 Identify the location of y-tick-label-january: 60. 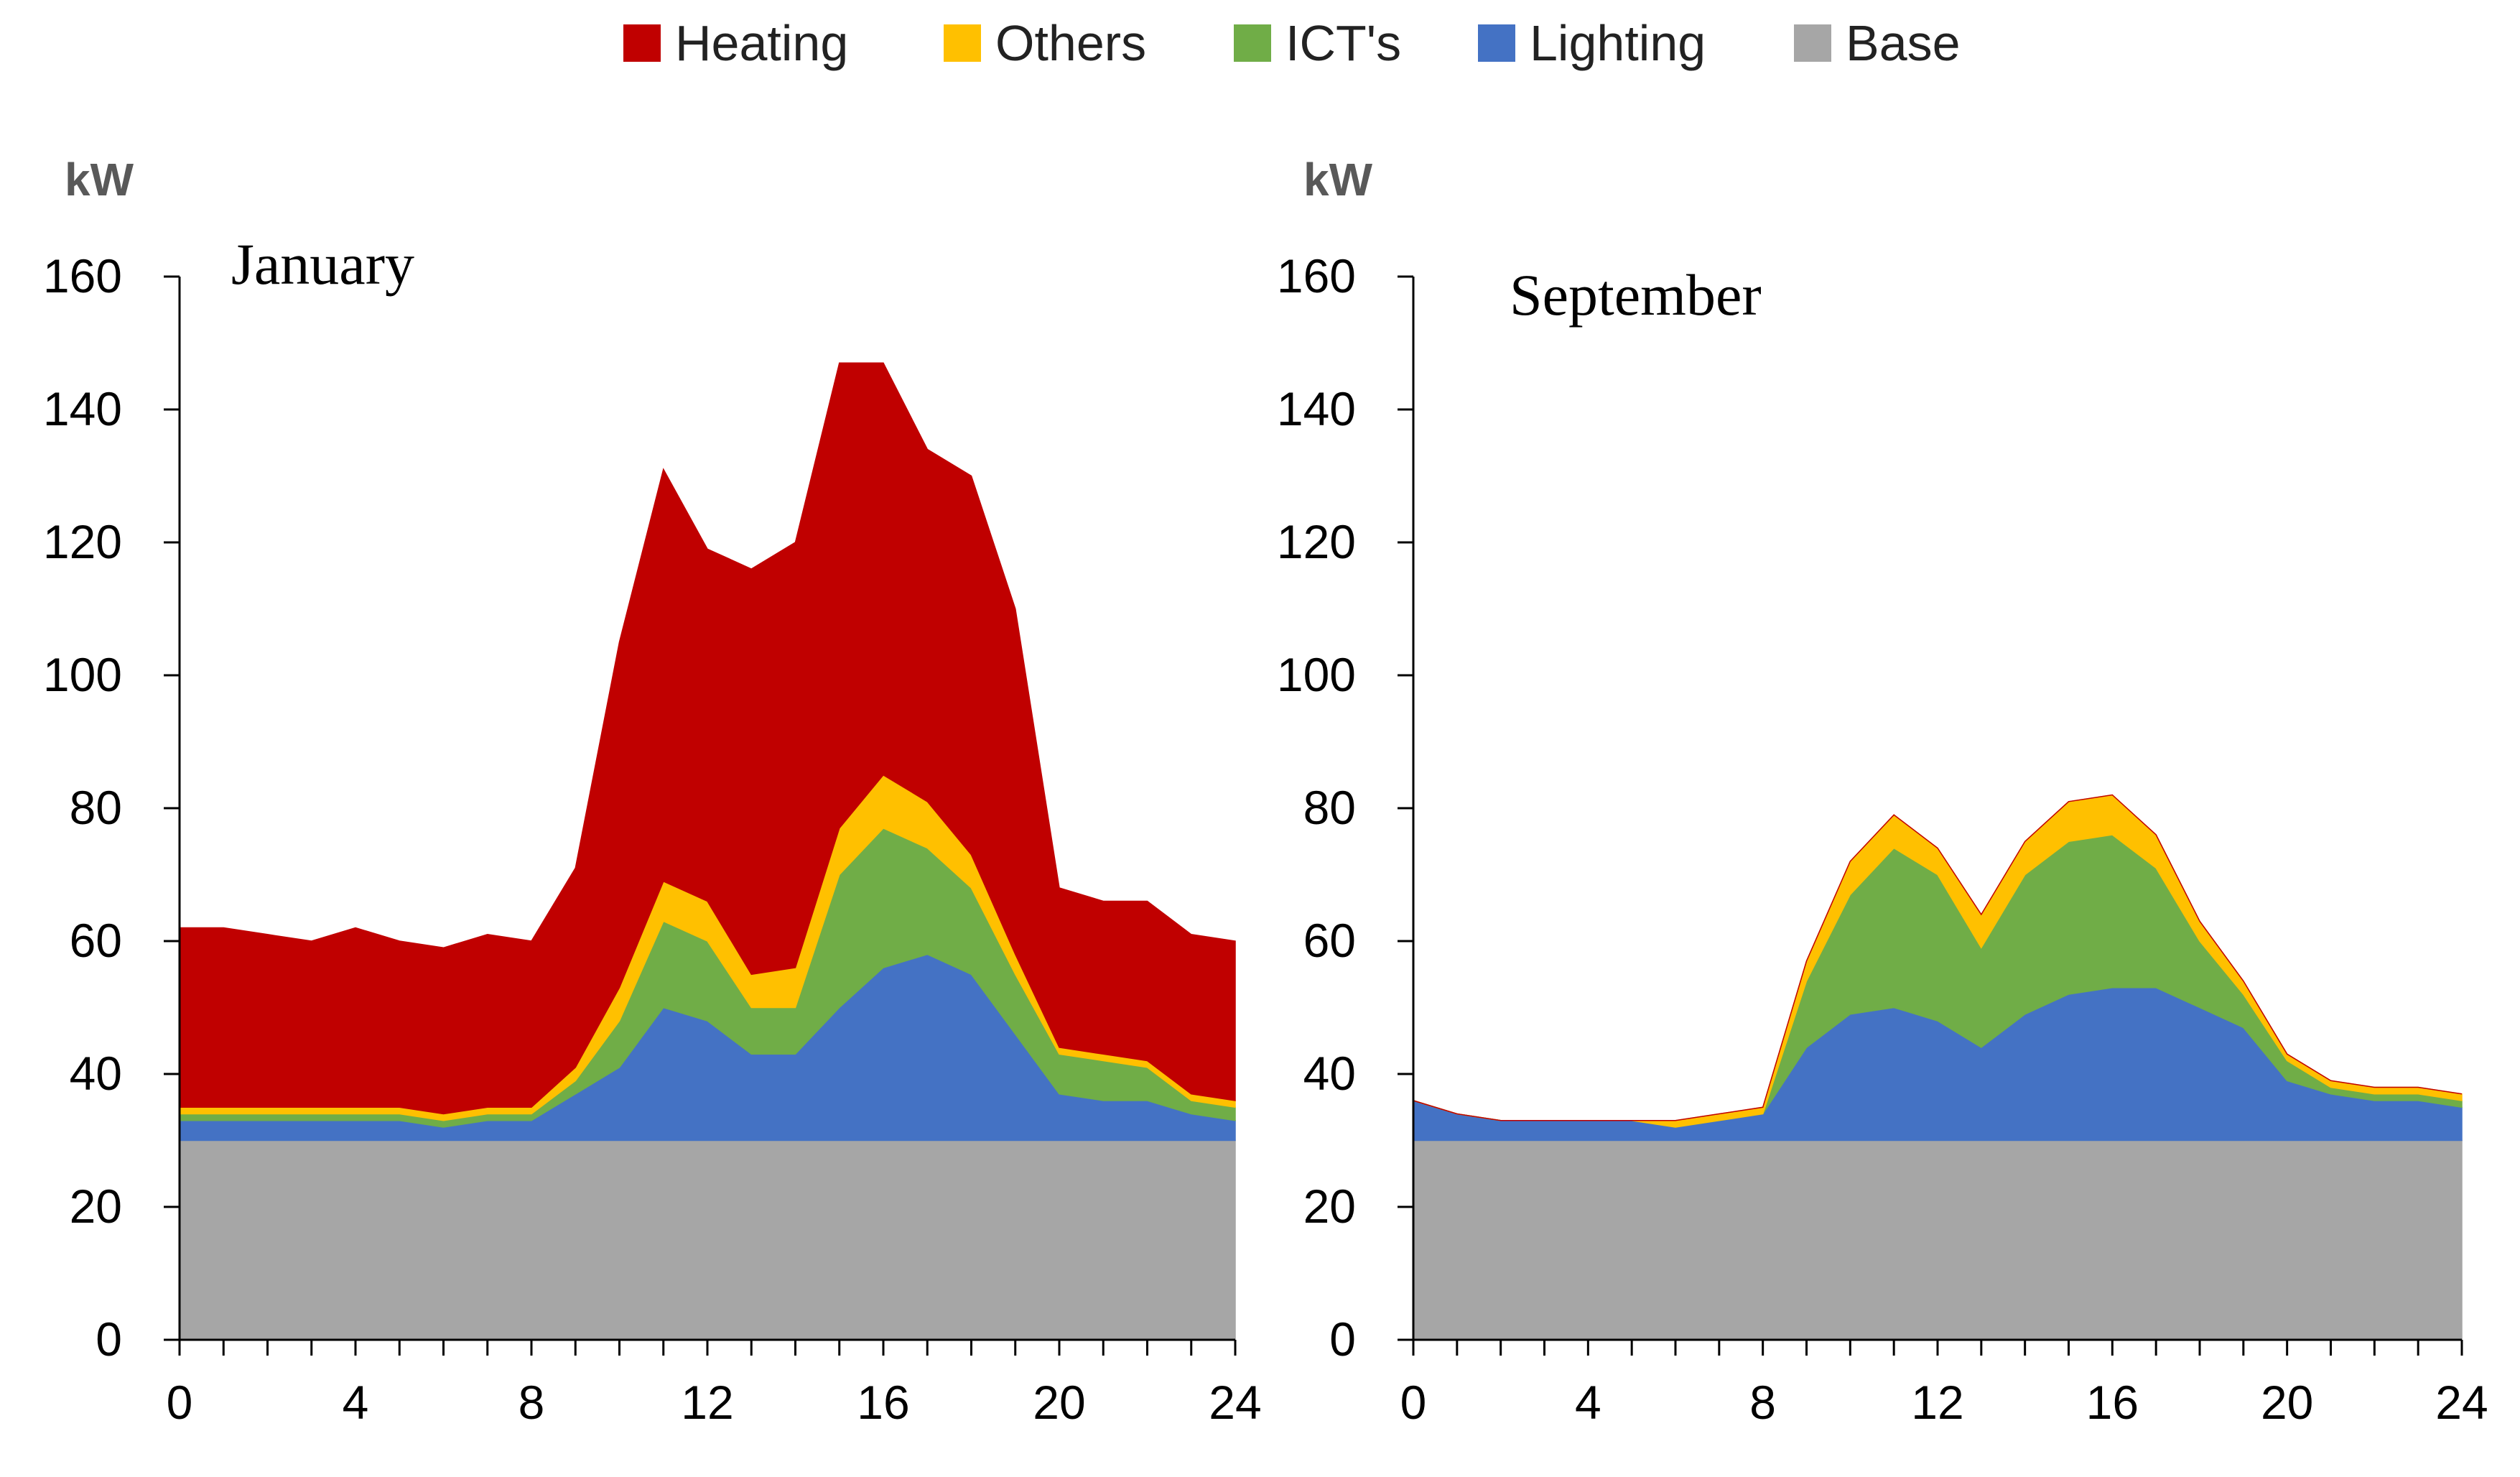
(96, 940).